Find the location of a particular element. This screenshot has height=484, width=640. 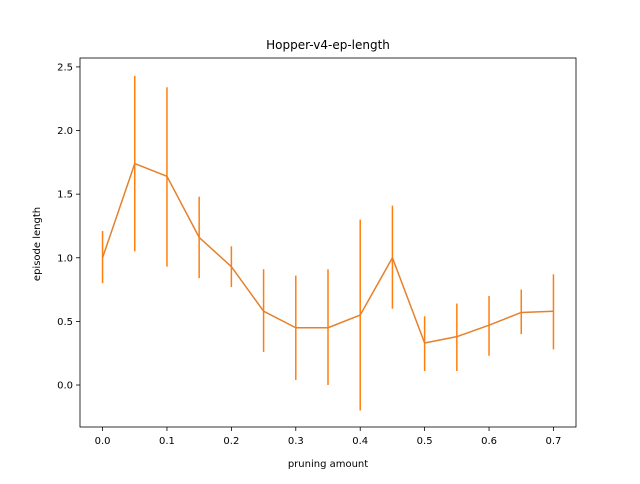

y-tick-label: 2.5 is located at coordinates (65, 67).